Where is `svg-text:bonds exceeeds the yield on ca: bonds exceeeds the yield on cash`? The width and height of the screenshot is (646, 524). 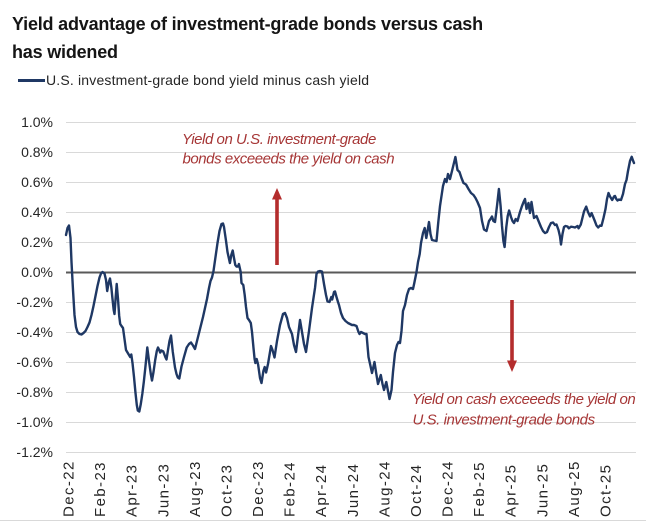 svg-text:bonds exceeeds the yield on ca: bonds exceeeds the yield on cash is located at coordinates (289, 159).